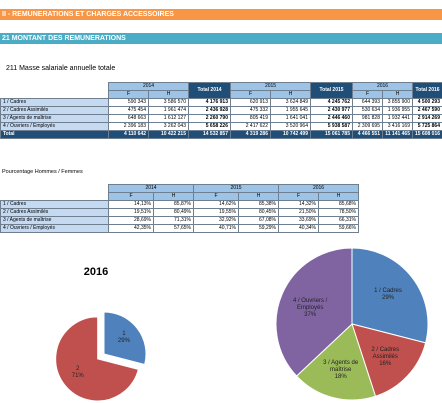 The height and width of the screenshot is (403, 442). I want to click on subsection-bar: 21 MONTANT DES REMUNERATIONS, so click(221, 38).